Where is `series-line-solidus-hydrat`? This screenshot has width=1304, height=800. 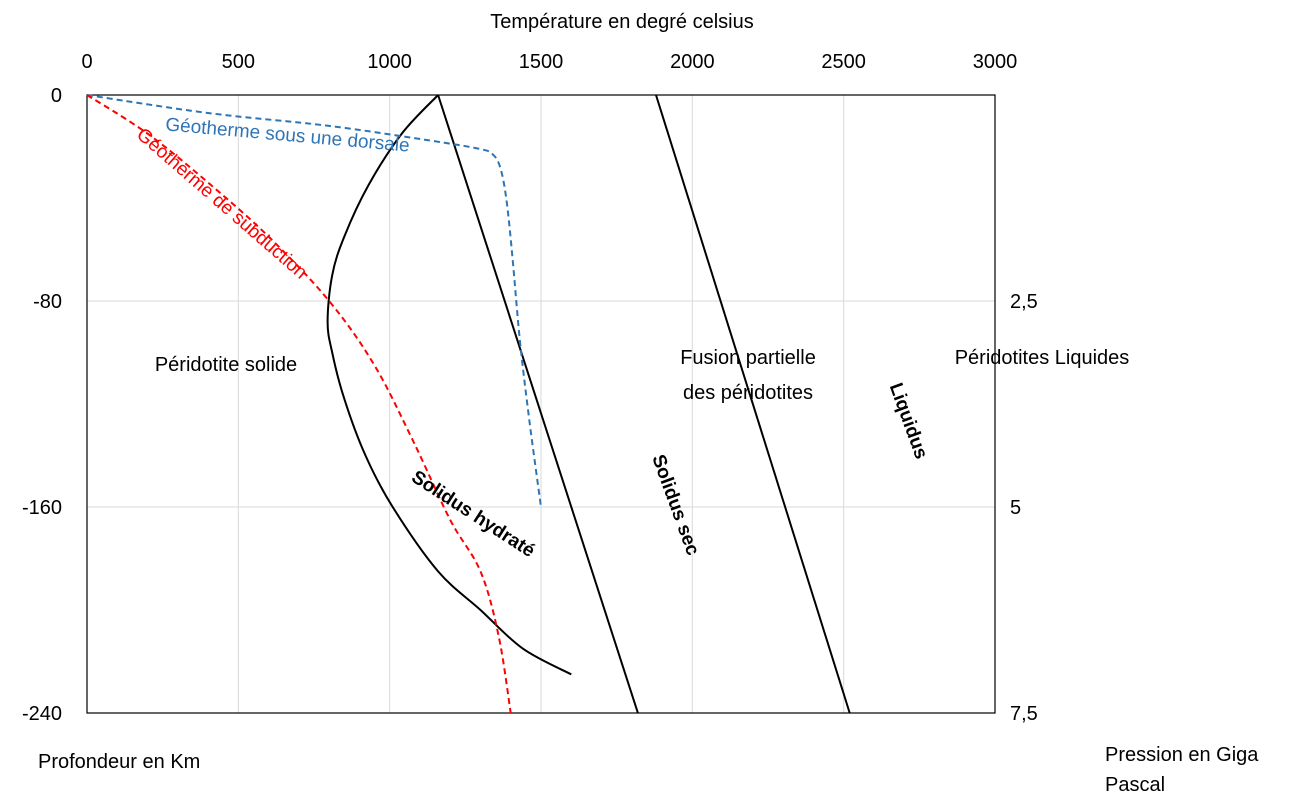 series-line-solidus-hydrat is located at coordinates (449, 385).